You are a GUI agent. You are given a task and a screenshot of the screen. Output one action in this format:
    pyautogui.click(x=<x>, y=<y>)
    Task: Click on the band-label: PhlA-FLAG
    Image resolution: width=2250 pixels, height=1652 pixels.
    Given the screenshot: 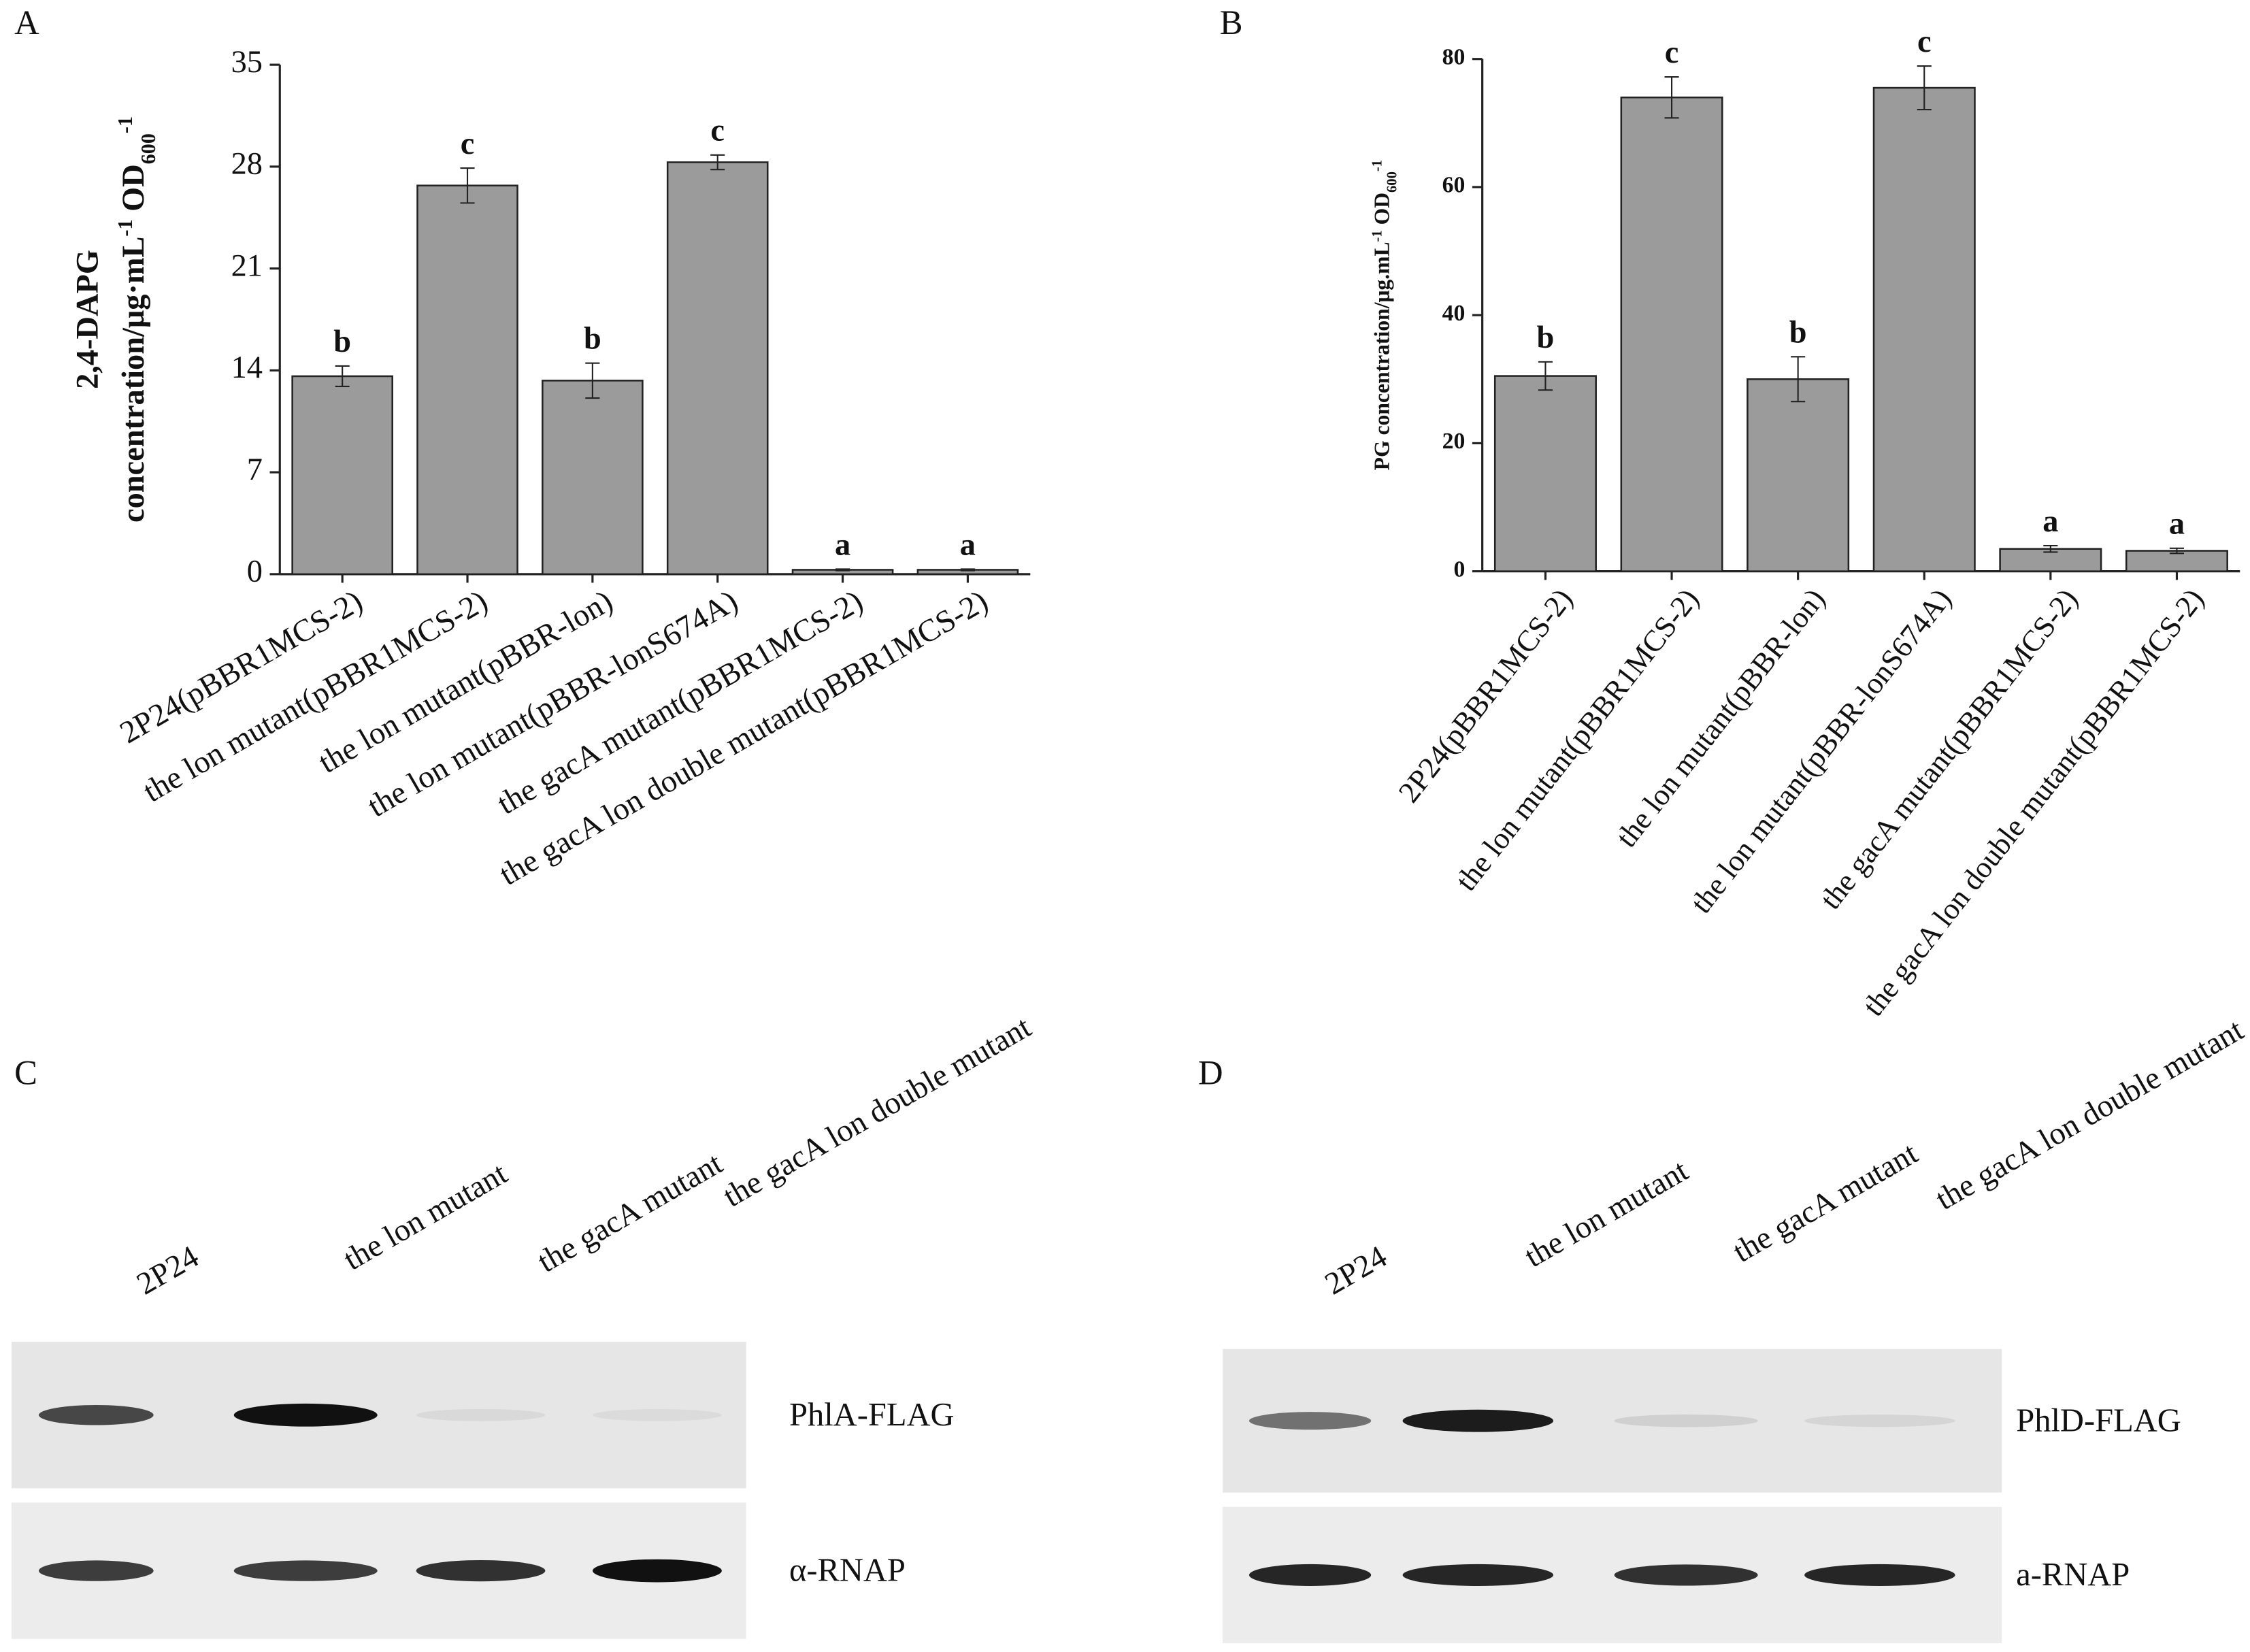 What is the action you would take?
    pyautogui.click(x=872, y=1415)
    